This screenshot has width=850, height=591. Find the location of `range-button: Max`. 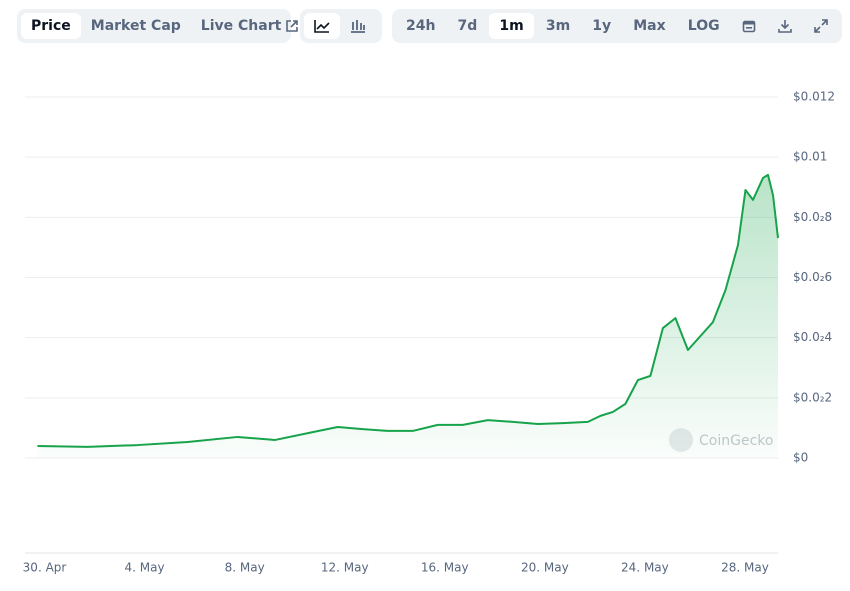

range-button: Max is located at coordinates (649, 26).